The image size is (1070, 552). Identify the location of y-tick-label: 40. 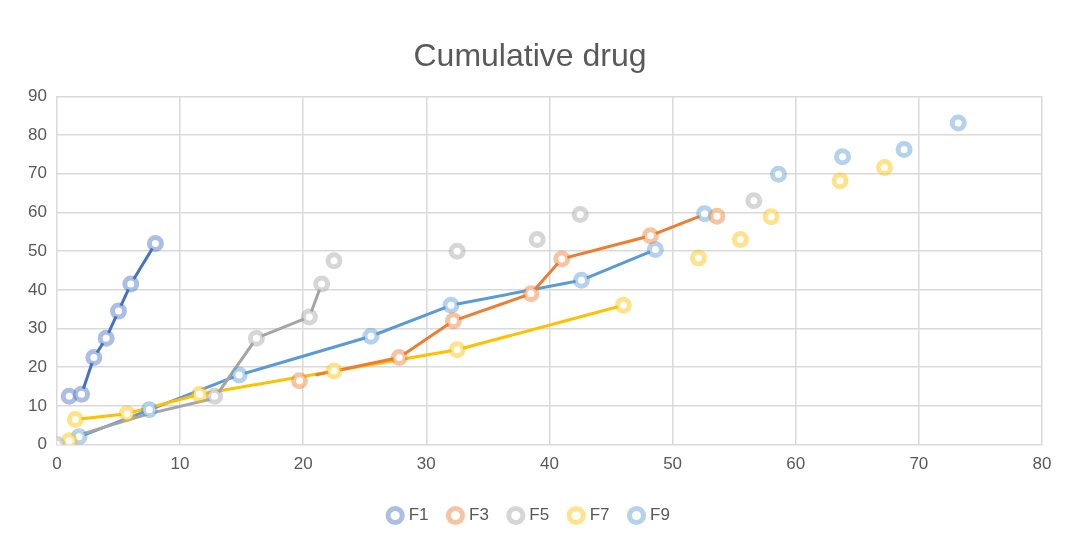
(37, 289).